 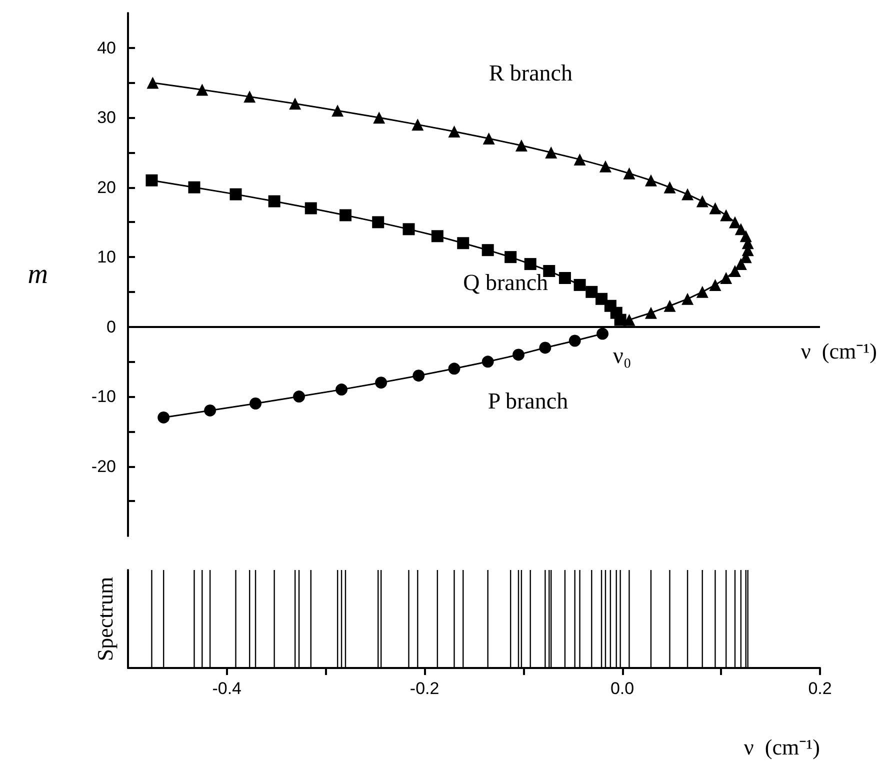 What do you see at coordinates (103, 466) in the screenshot?
I see `y-tick-label: -20` at bounding box center [103, 466].